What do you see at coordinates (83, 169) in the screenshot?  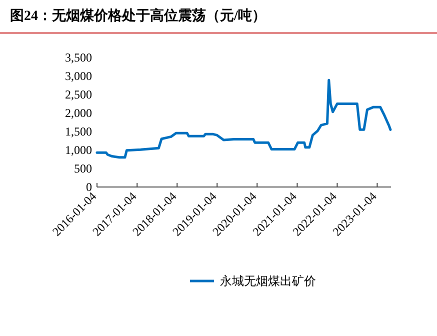 I see `y-tick-label: 500` at bounding box center [83, 169].